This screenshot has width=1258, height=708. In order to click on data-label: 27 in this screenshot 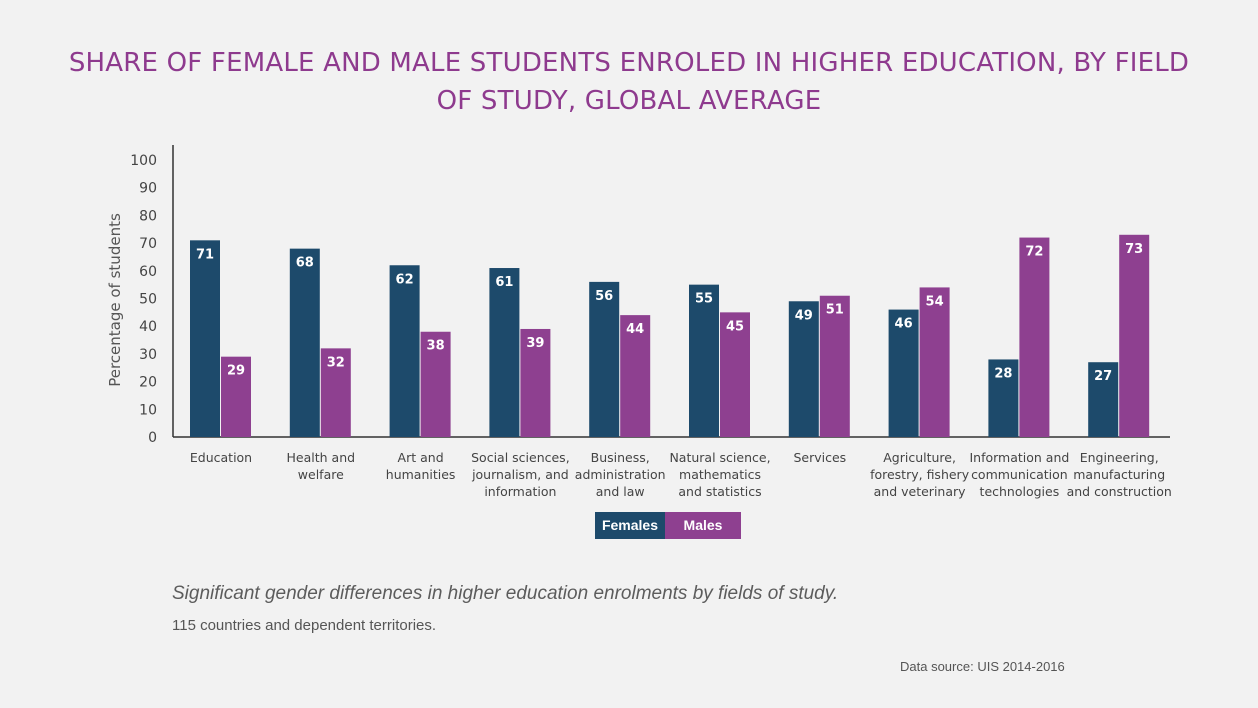, I will do `click(1103, 376)`.